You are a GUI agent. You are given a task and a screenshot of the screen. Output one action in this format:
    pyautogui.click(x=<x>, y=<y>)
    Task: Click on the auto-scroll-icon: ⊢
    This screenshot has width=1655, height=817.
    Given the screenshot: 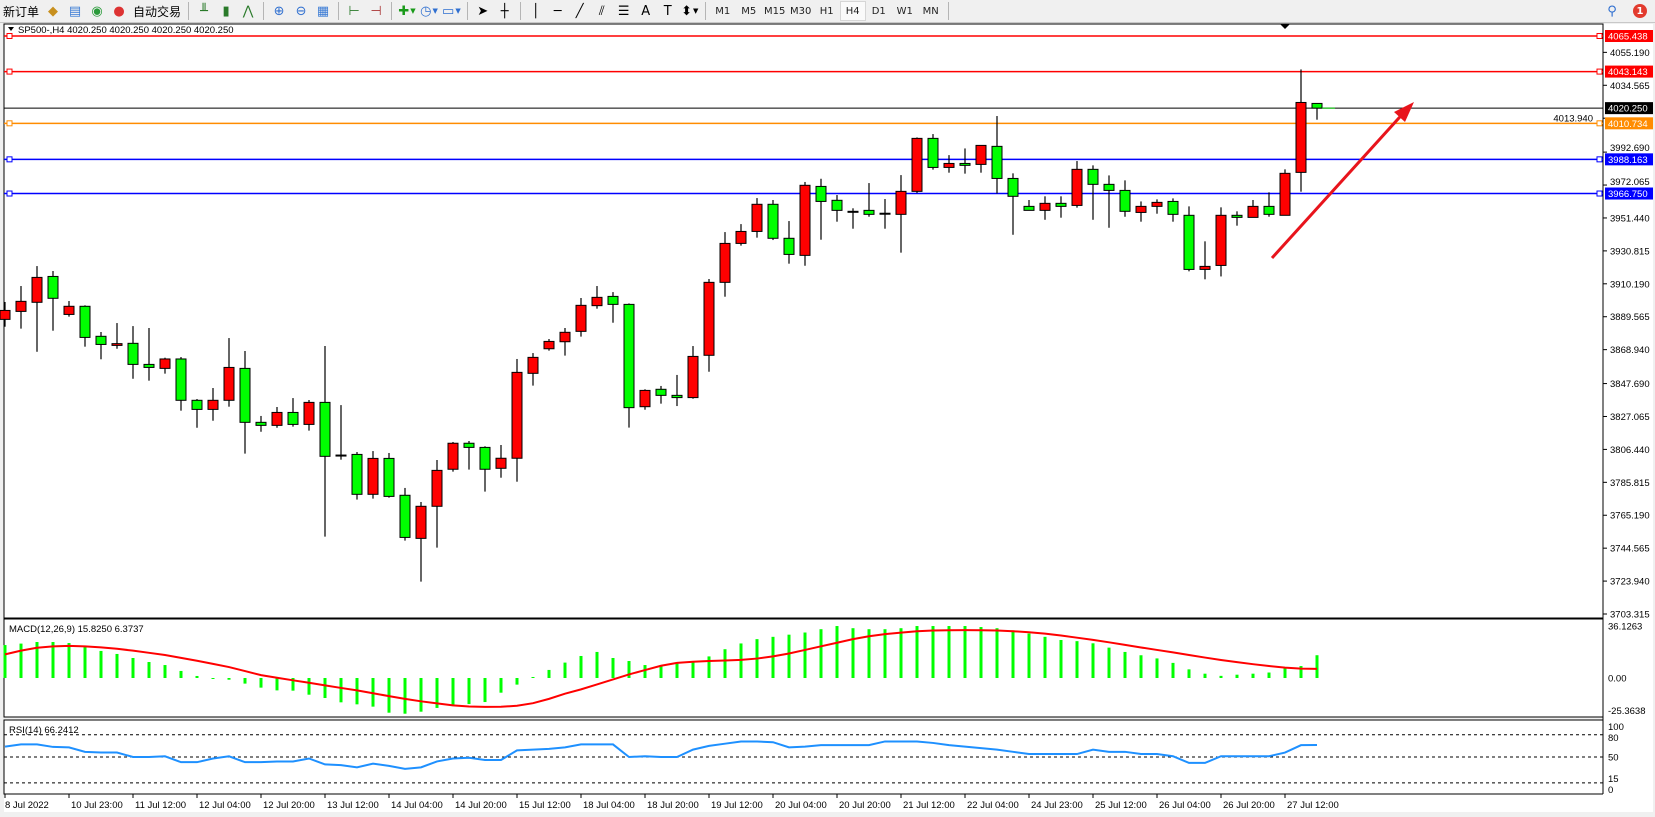 What is the action you would take?
    pyautogui.click(x=354, y=11)
    